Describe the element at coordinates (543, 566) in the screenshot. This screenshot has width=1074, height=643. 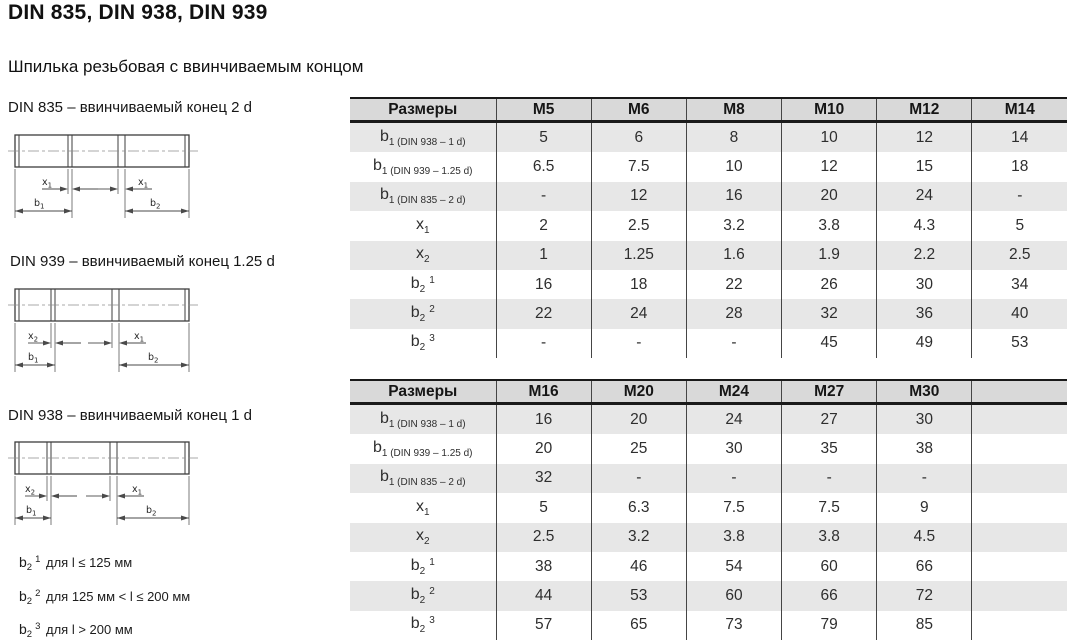
I see `value-cell: 38` at that location.